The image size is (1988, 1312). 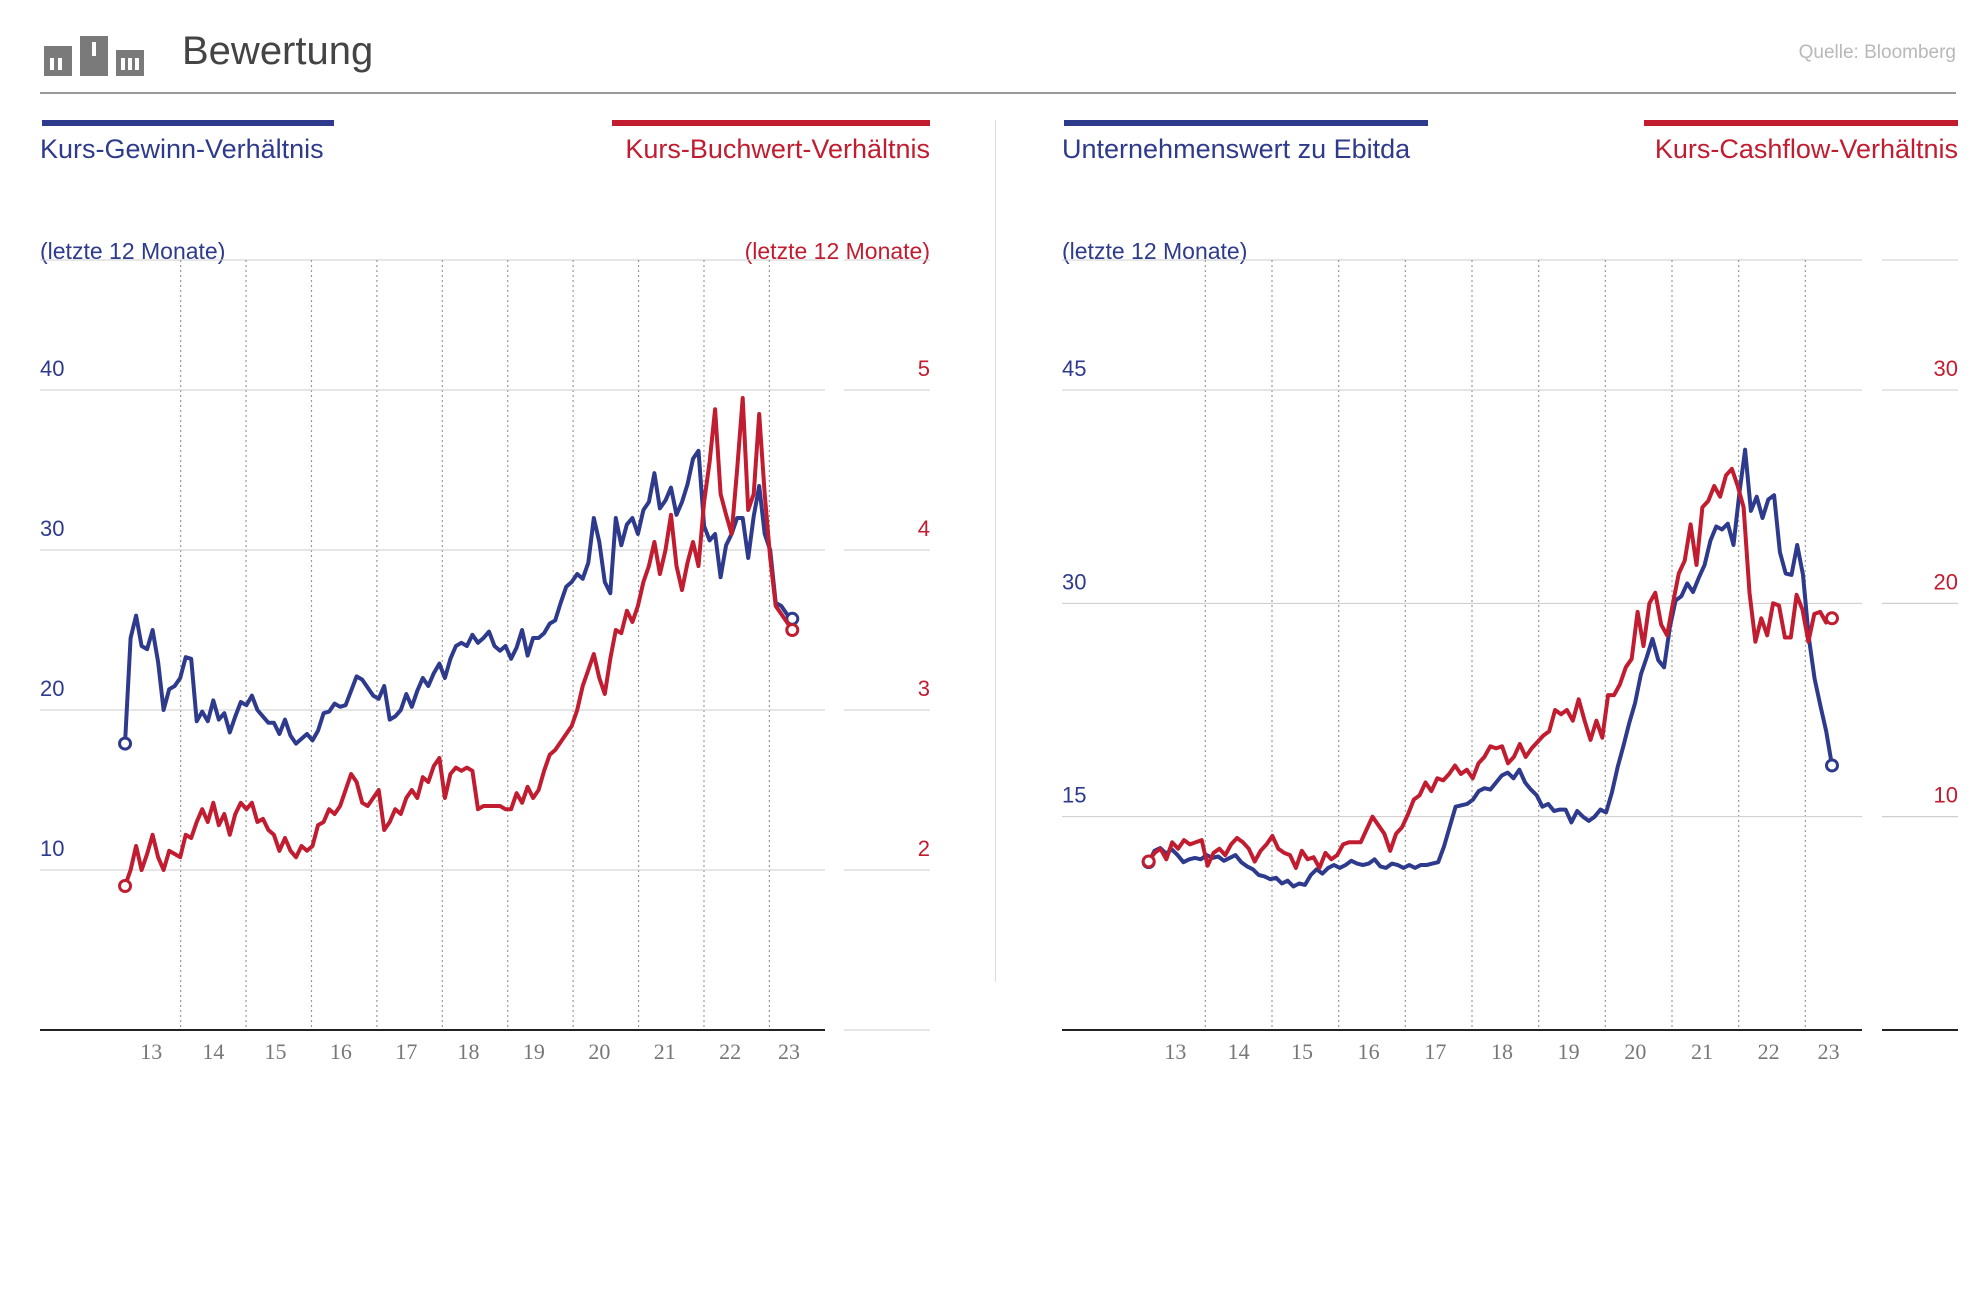 I want to click on right-series-title: Kurs-Buchwert-Verhältnis, so click(x=777, y=149).